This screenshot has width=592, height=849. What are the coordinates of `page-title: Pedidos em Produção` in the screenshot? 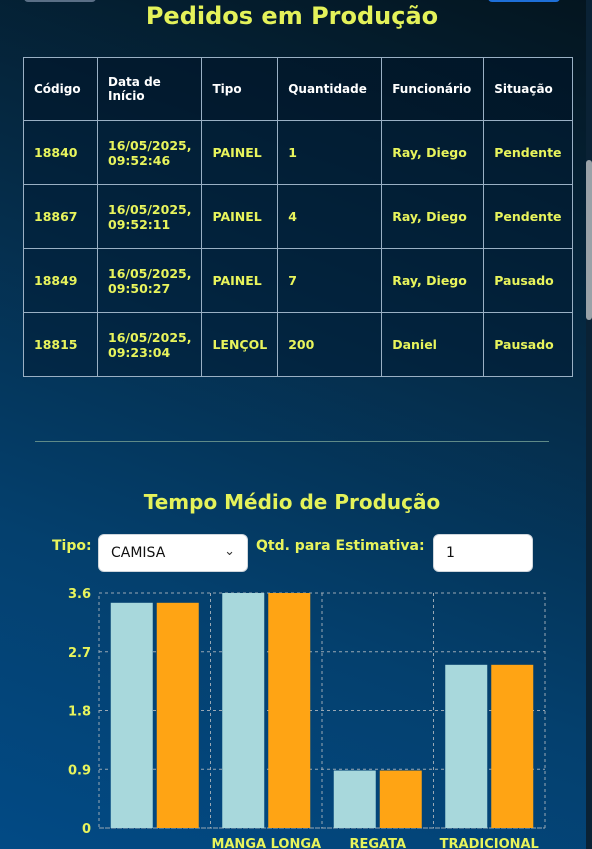 It's located at (292, 16).